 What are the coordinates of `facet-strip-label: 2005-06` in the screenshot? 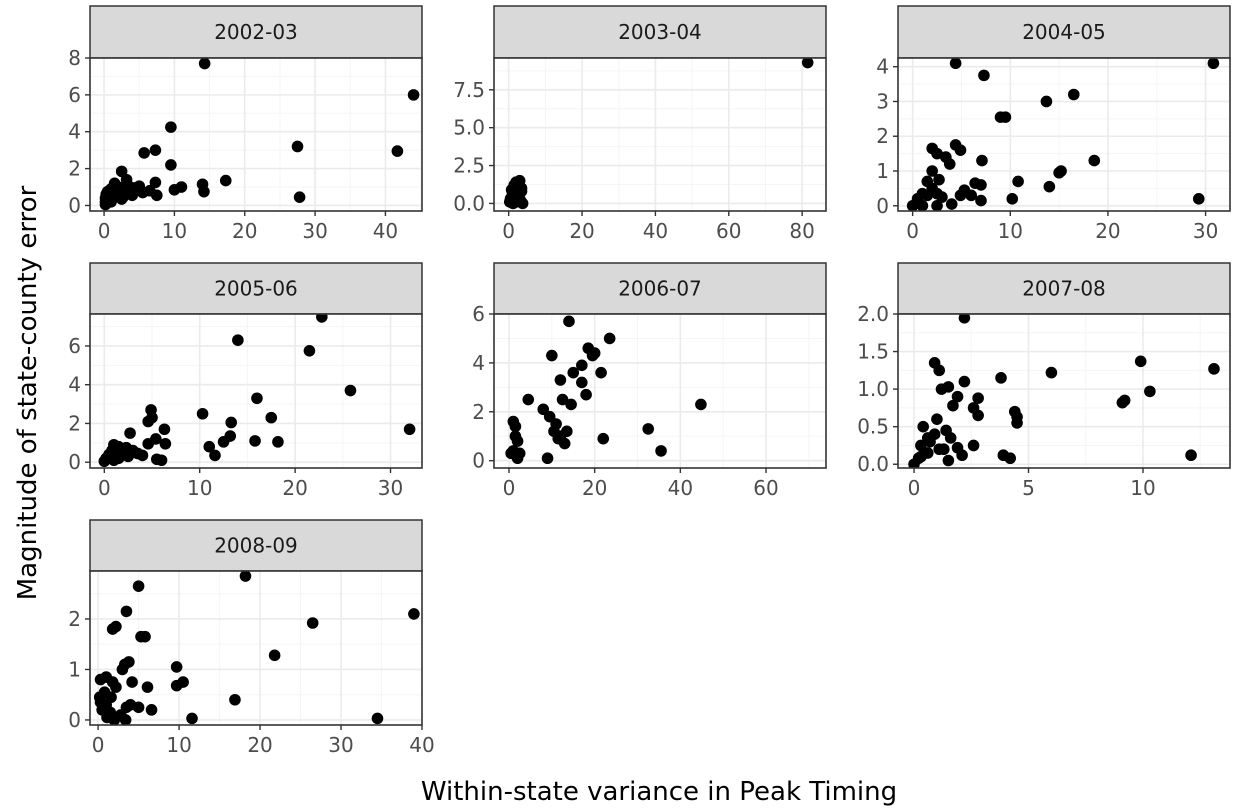 It's located at (256, 289).